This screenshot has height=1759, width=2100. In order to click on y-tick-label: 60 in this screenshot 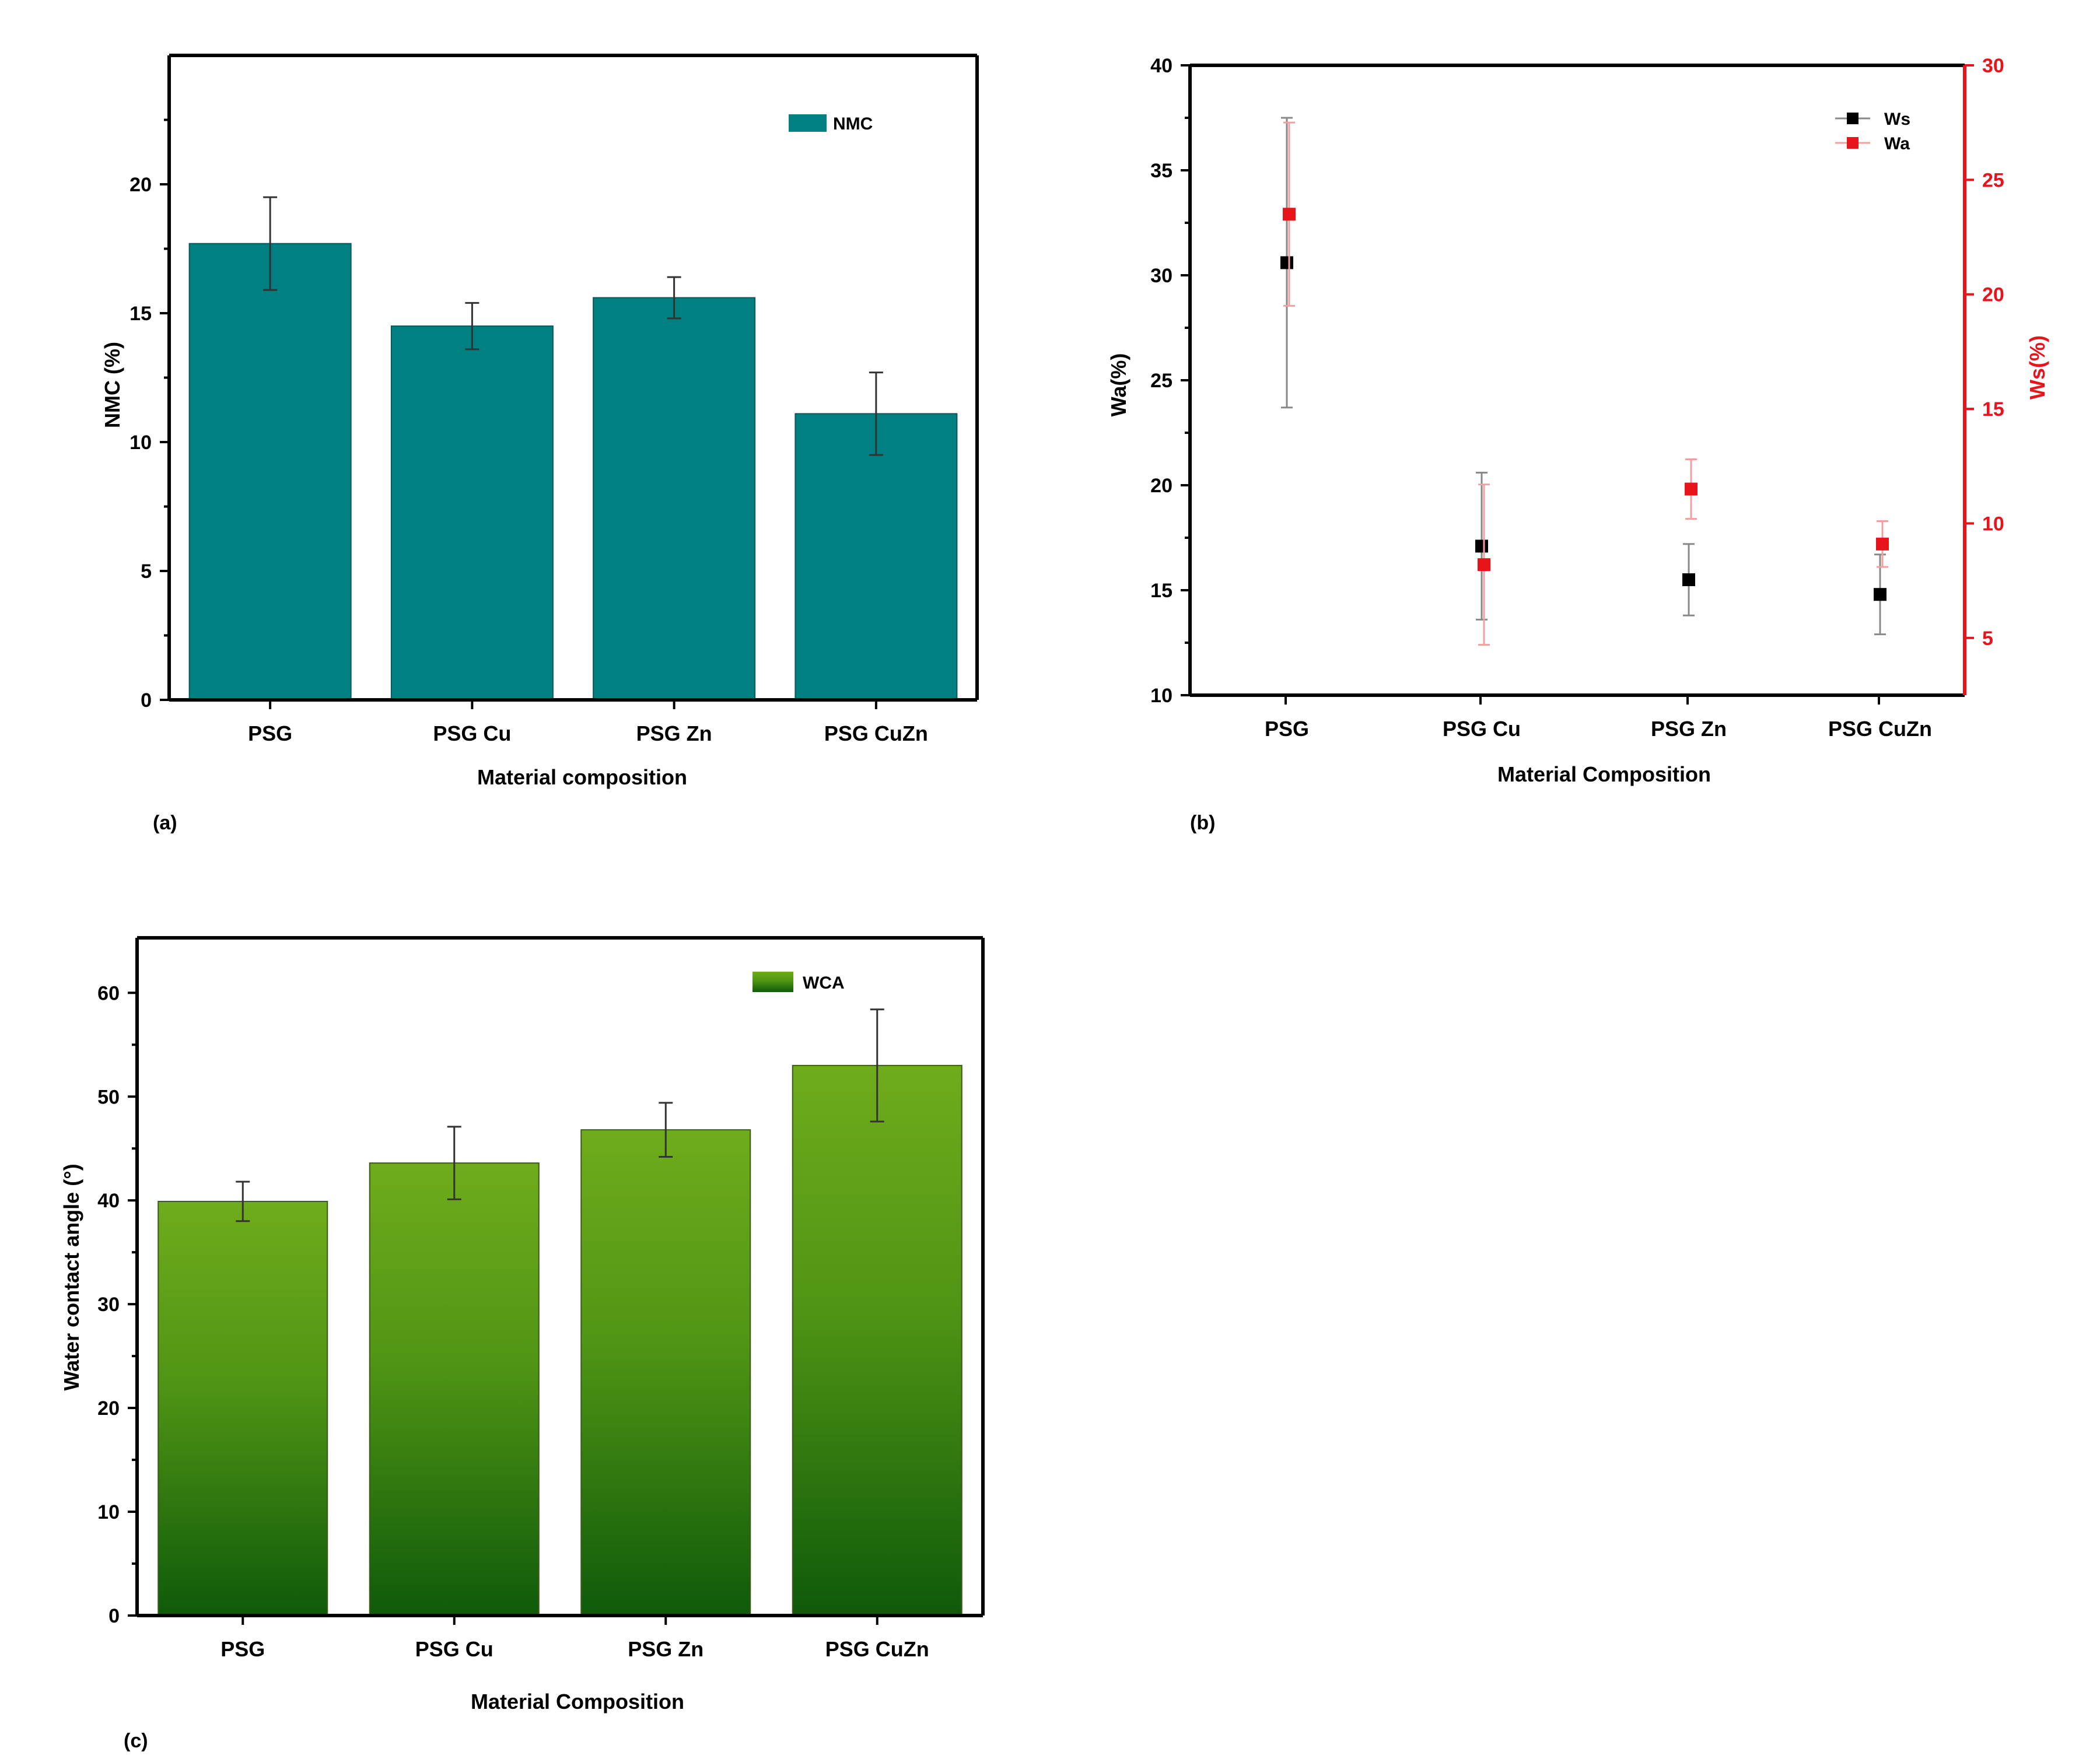, I will do `click(108, 993)`.